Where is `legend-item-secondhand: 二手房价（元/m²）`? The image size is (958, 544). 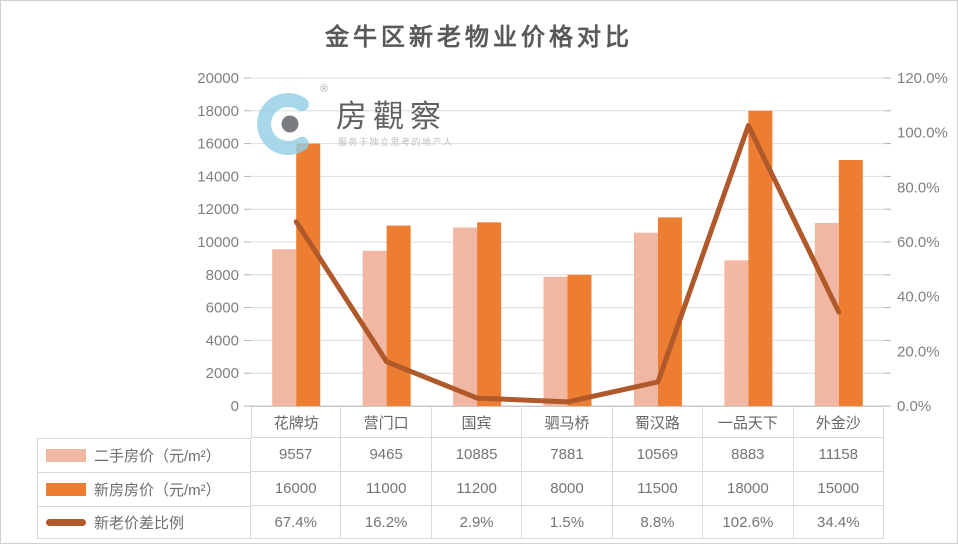 legend-item-secondhand: 二手房价（元/m²） is located at coordinates (144, 455).